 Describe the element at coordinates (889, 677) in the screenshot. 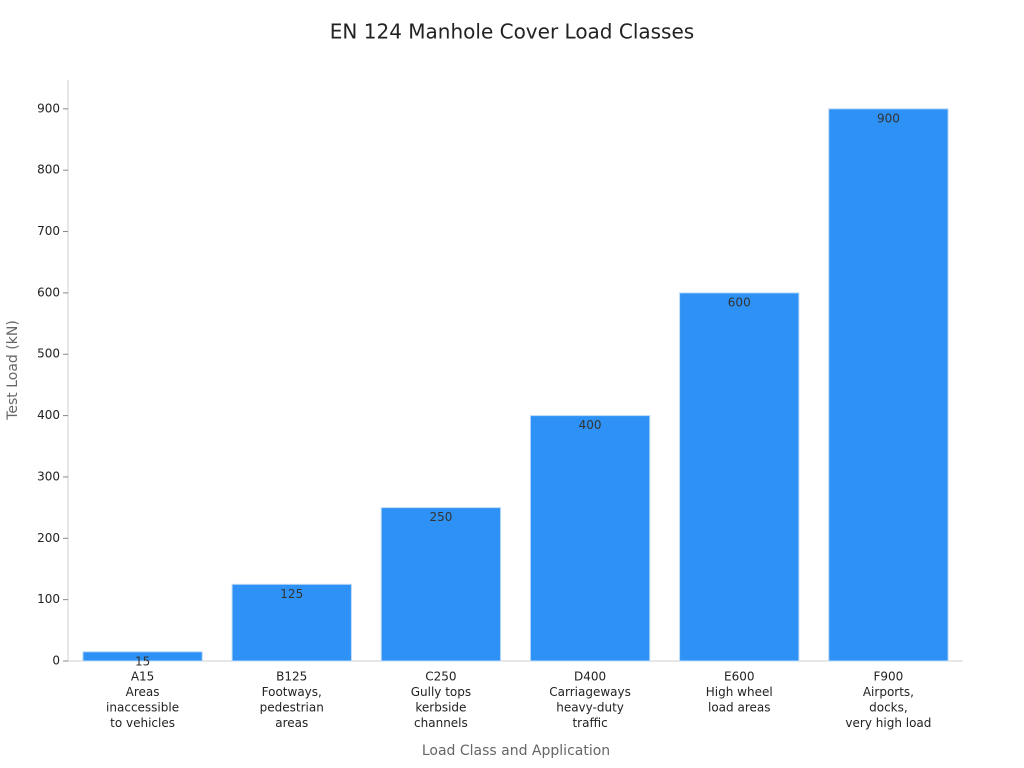

I see `x-tick-label: F900` at that location.